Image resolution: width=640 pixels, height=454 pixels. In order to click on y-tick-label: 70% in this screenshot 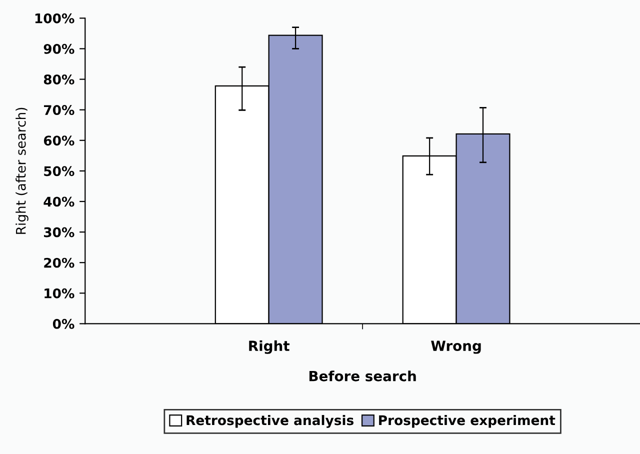, I will do `click(59, 110)`.